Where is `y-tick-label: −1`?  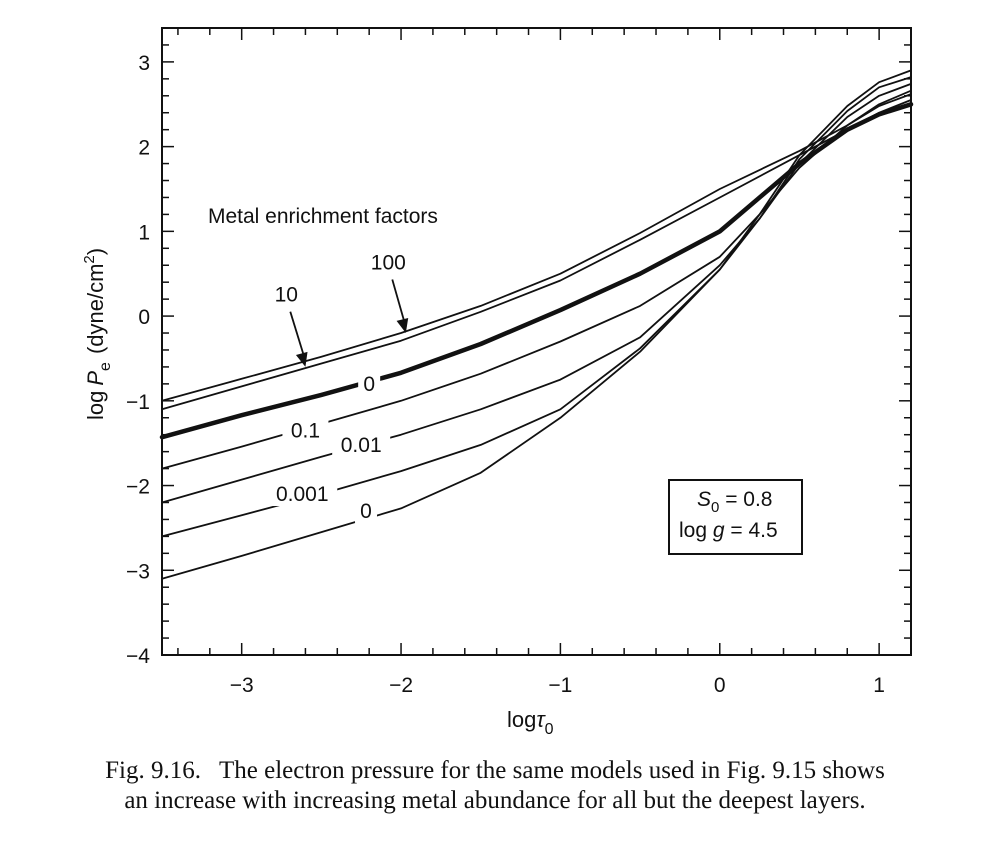
y-tick-label: −1 is located at coordinates (138, 402).